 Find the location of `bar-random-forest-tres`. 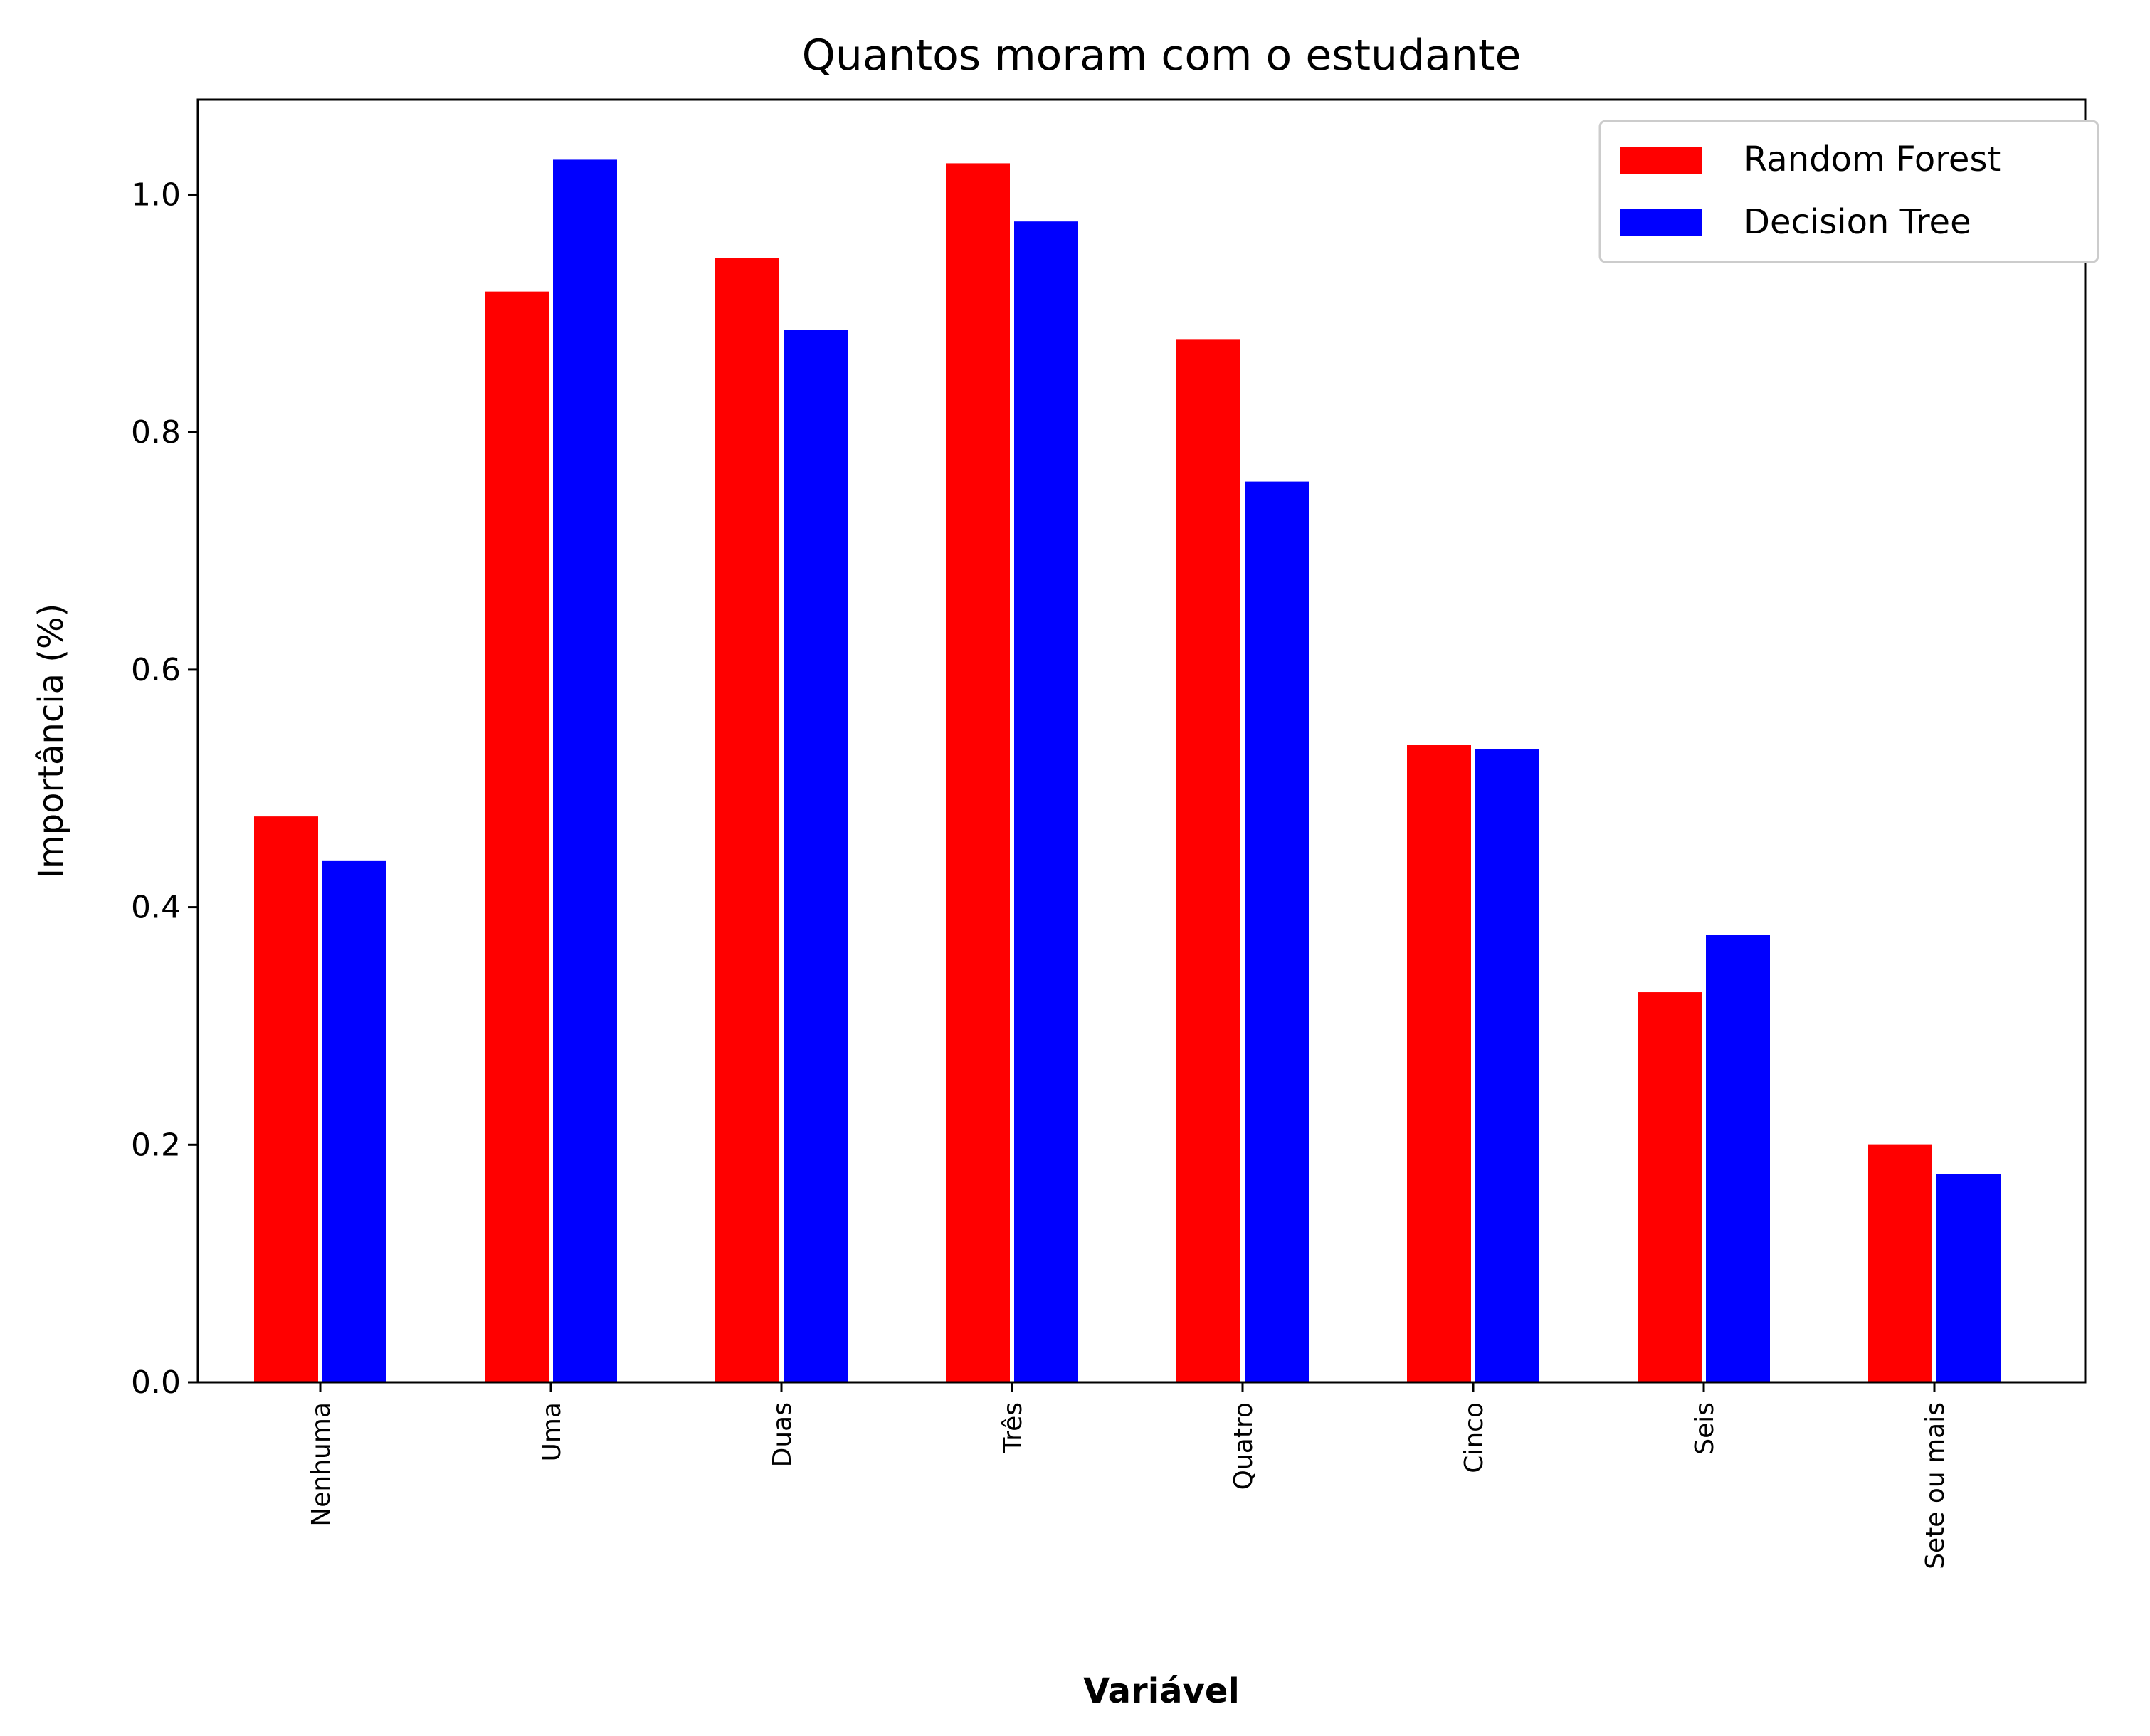

bar-random-forest-tres is located at coordinates (978, 772).